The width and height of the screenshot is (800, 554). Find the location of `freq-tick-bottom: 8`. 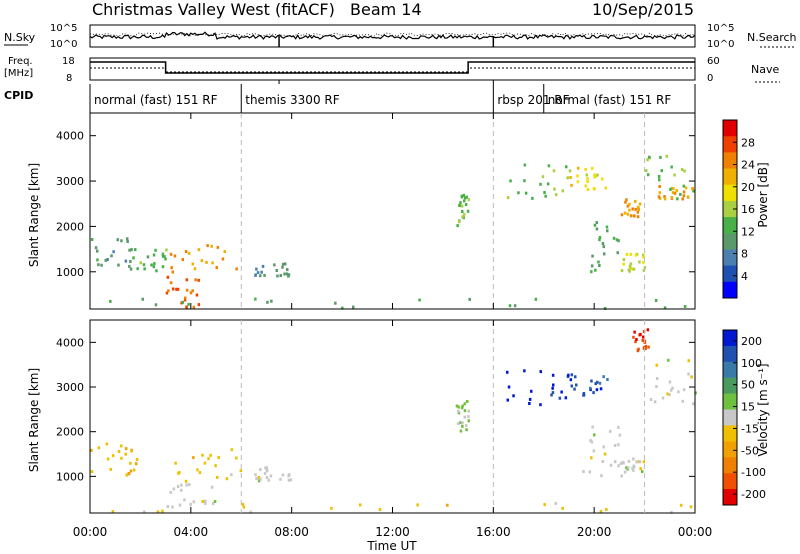

freq-tick-bottom: 8 is located at coordinates (69, 78).